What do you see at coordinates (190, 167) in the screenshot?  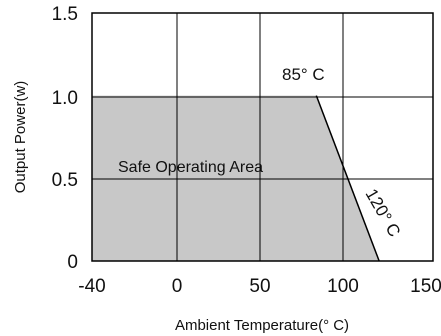 I see `safe-operating-area-label: Safe Operating Area` at bounding box center [190, 167].